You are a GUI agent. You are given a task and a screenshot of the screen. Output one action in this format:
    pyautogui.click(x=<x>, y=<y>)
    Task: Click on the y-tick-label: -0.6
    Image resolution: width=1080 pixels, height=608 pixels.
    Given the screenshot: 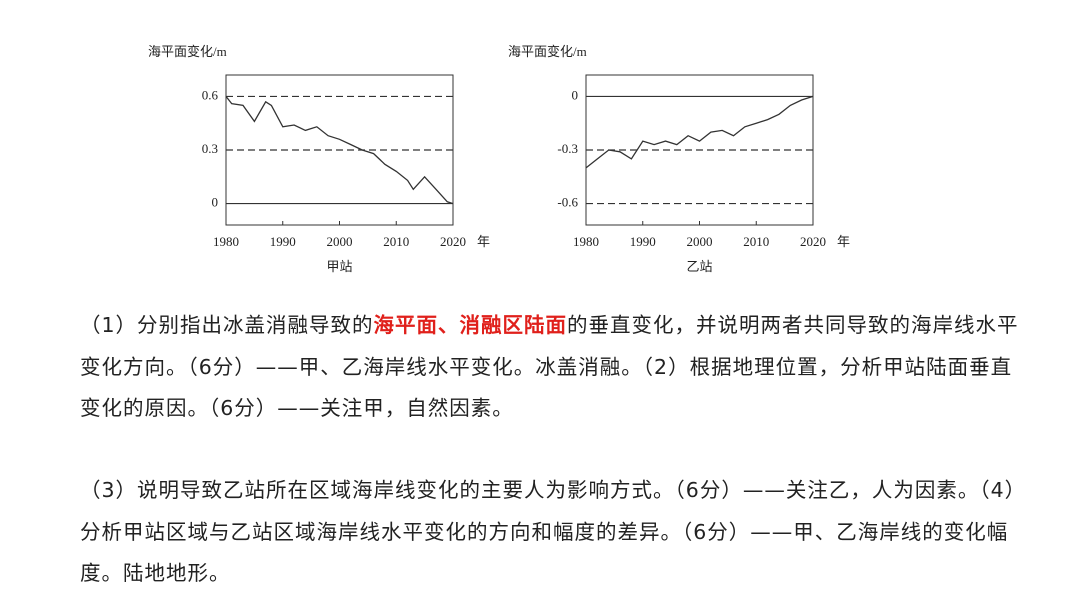 What is the action you would take?
    pyautogui.click(x=567, y=202)
    